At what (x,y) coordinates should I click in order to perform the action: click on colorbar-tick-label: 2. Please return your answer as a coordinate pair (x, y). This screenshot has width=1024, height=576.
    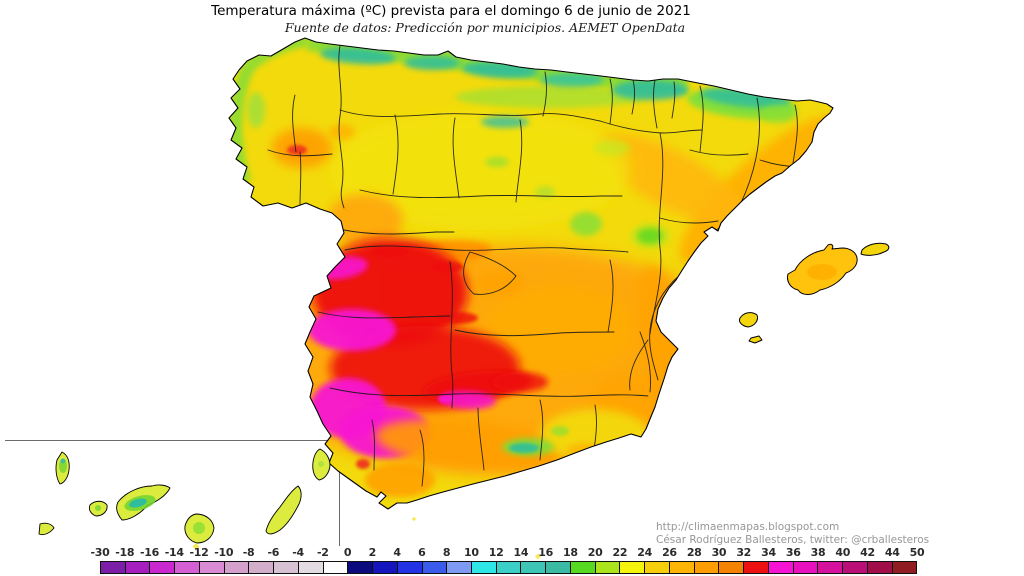
    Looking at the image, I should click on (372, 552).